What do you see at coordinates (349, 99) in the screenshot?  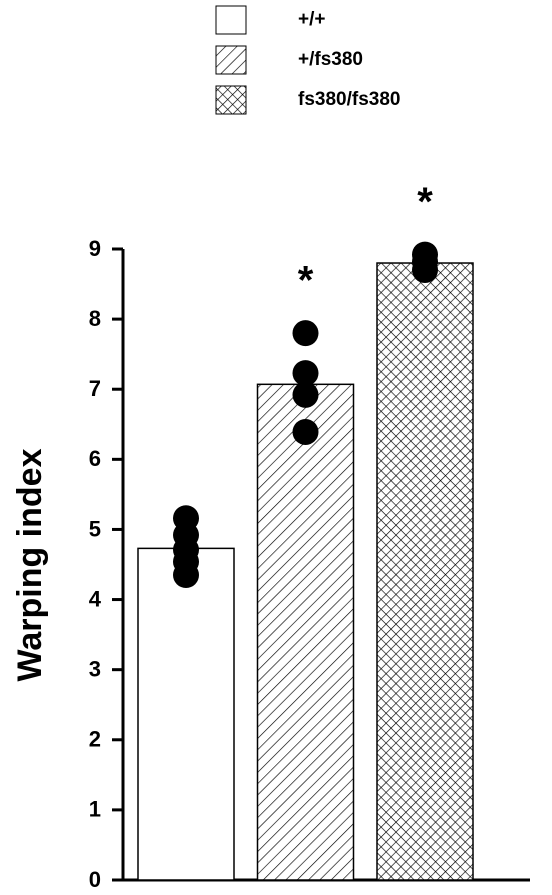 I see `legend-label: fs380/fs380` at bounding box center [349, 99].